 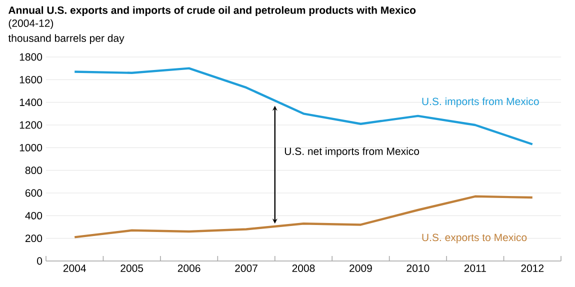 What do you see at coordinates (33, 170) in the screenshot?
I see `y-tick-label: 800` at bounding box center [33, 170].